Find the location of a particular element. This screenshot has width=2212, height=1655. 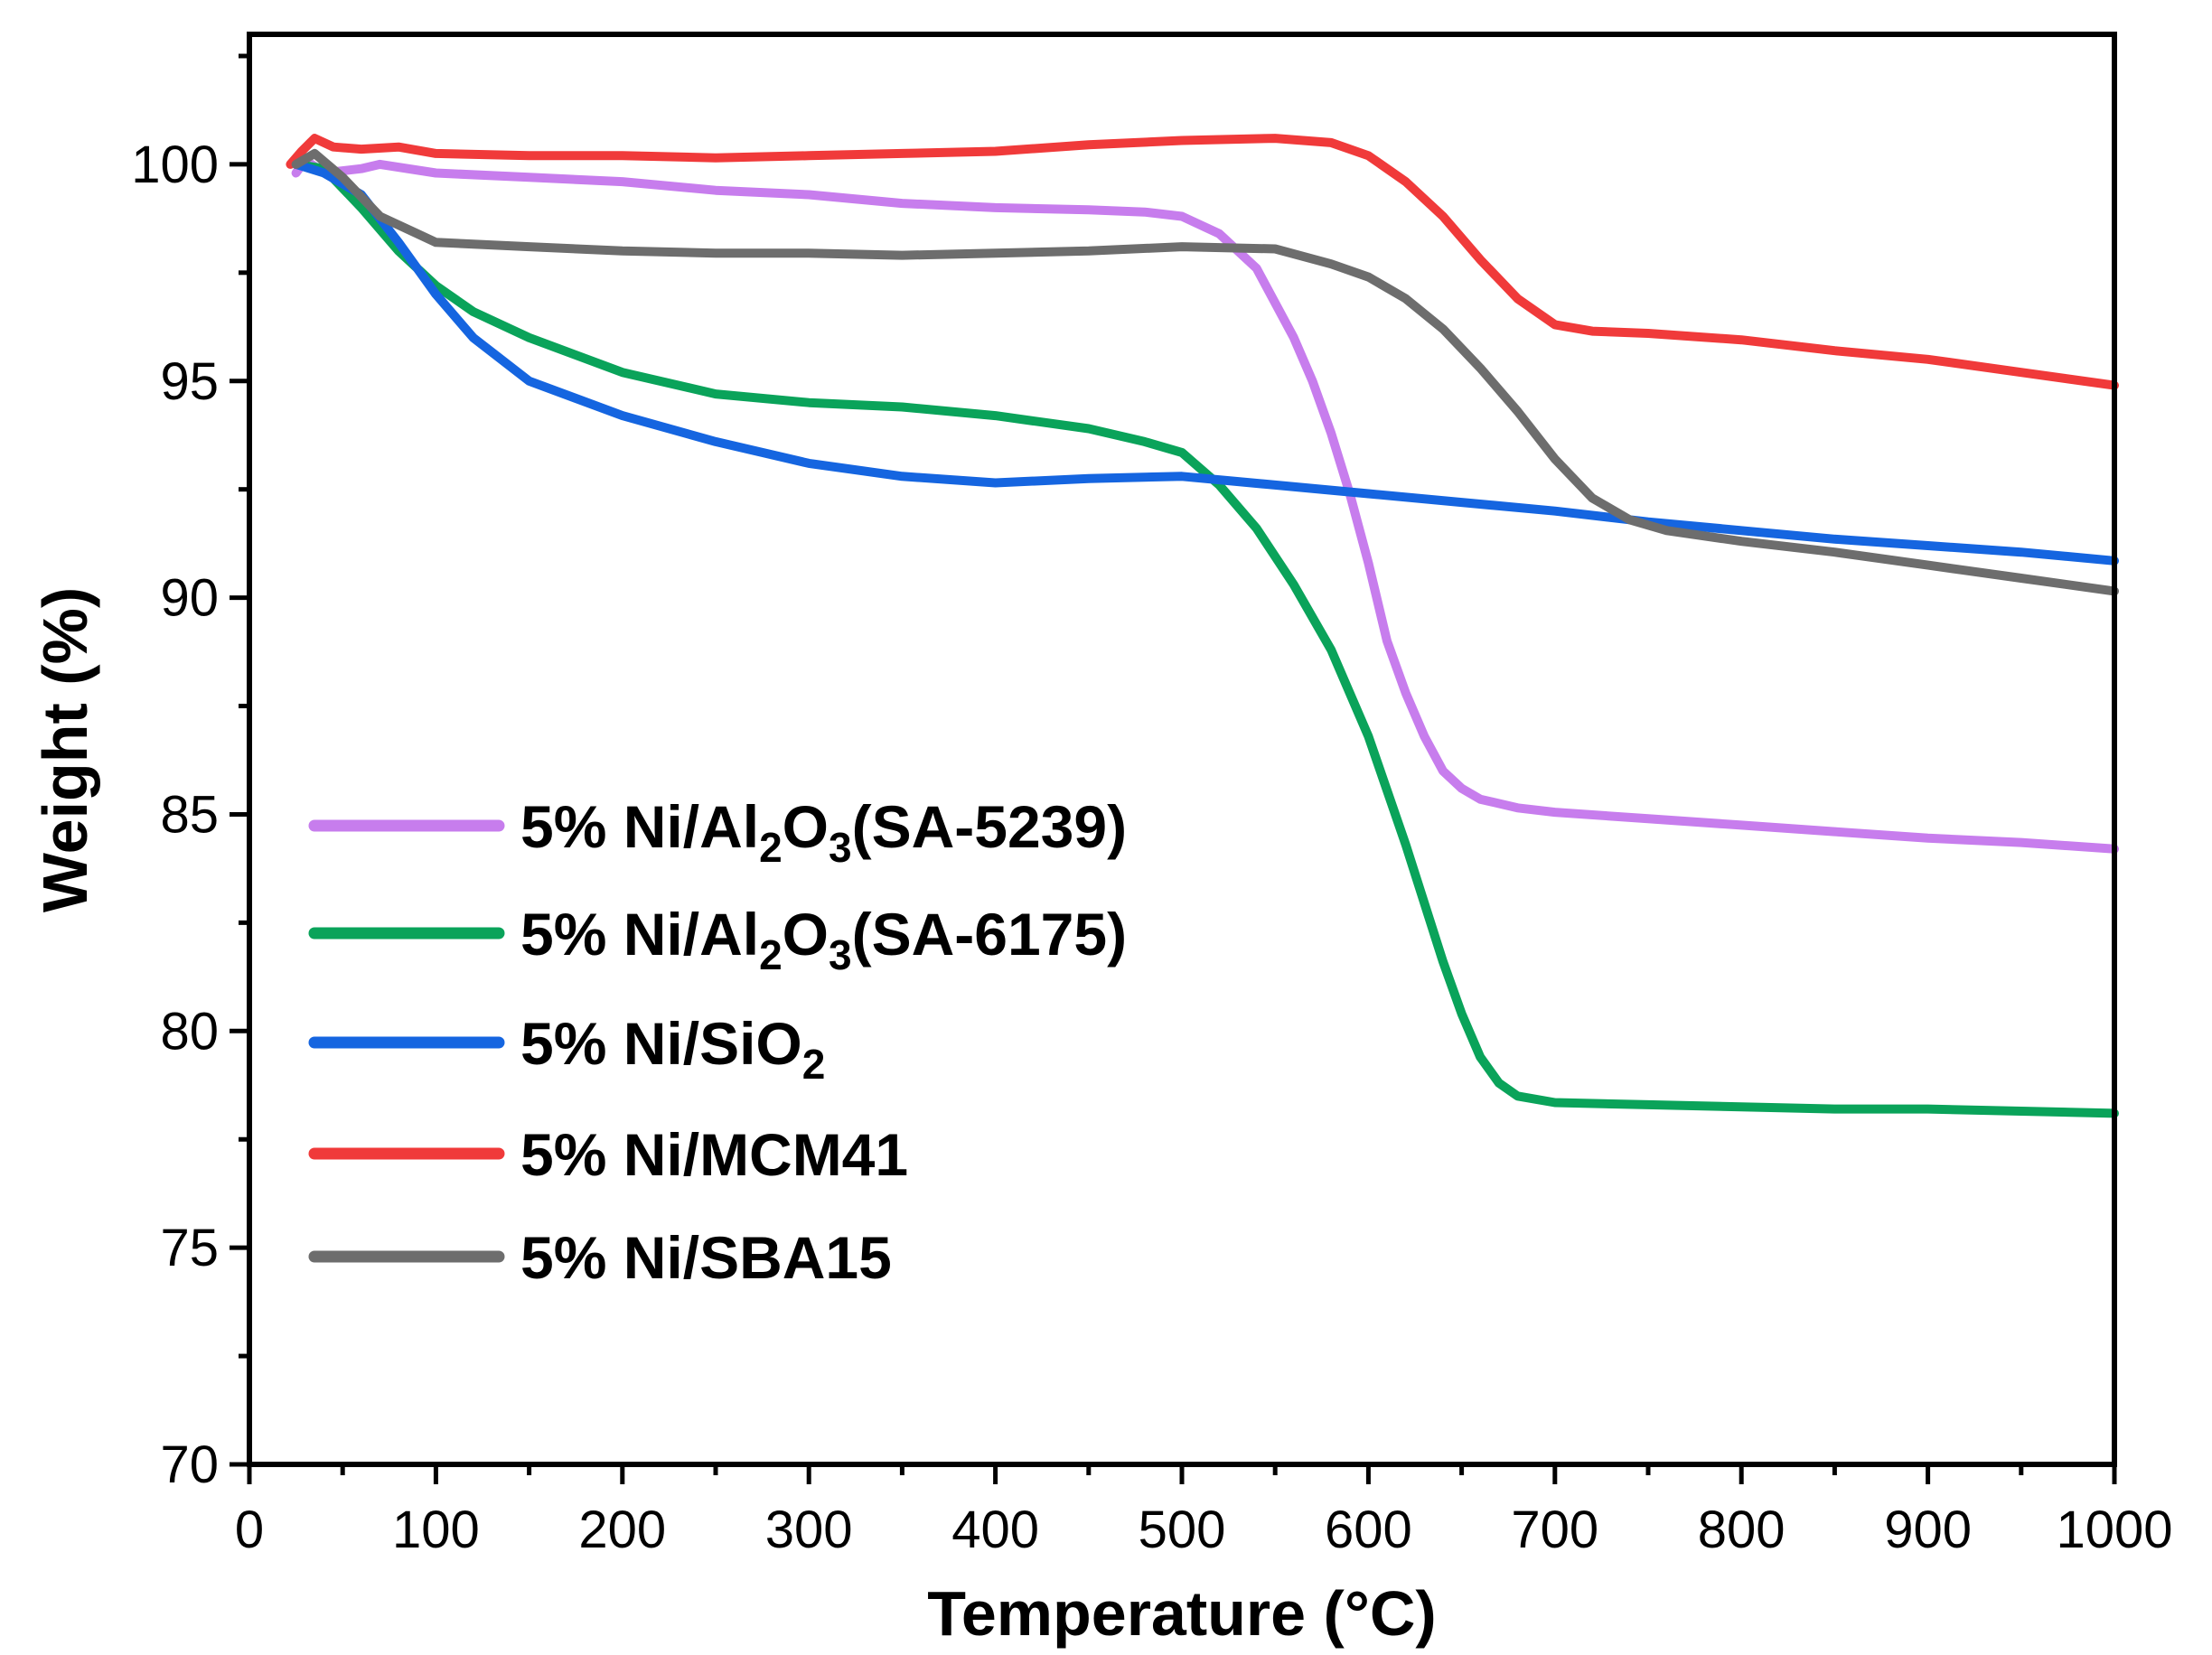

legend-item-1: 5% Ni/Al2O3(SA-5239) is located at coordinates (717, 832).